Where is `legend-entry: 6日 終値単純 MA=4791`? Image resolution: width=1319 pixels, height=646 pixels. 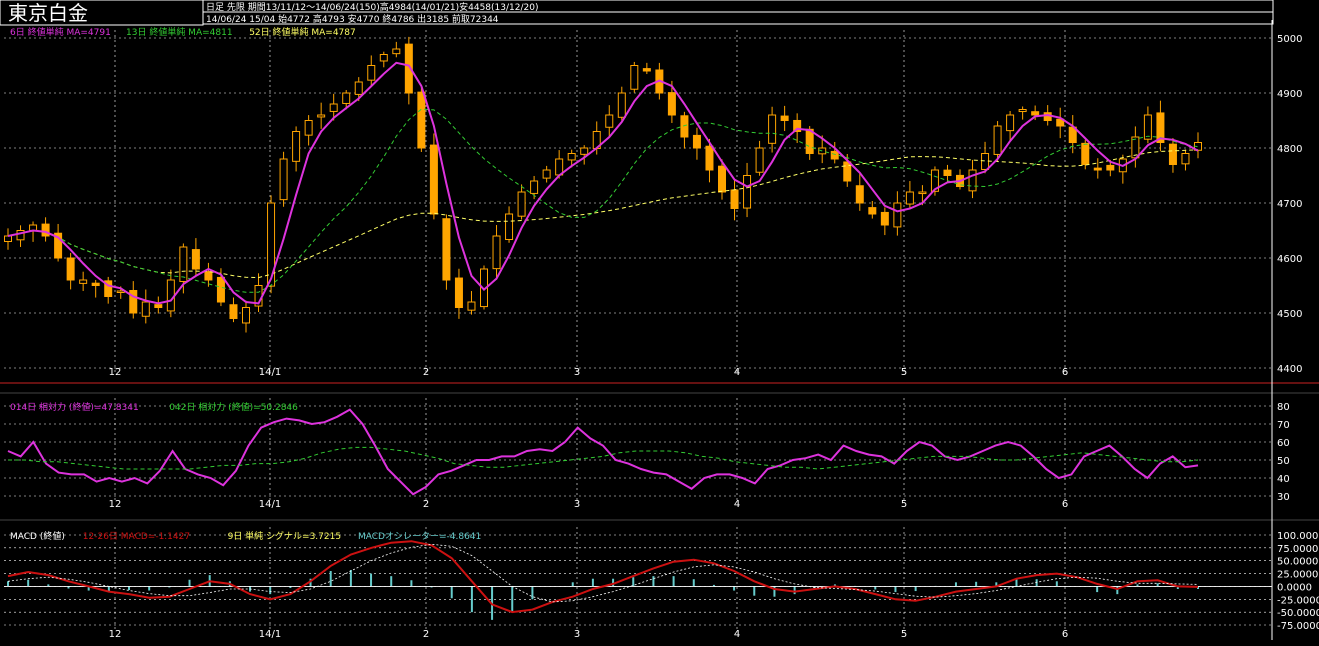
legend-entry: 6日 終値単純 MA=4791 is located at coordinates (60, 32).